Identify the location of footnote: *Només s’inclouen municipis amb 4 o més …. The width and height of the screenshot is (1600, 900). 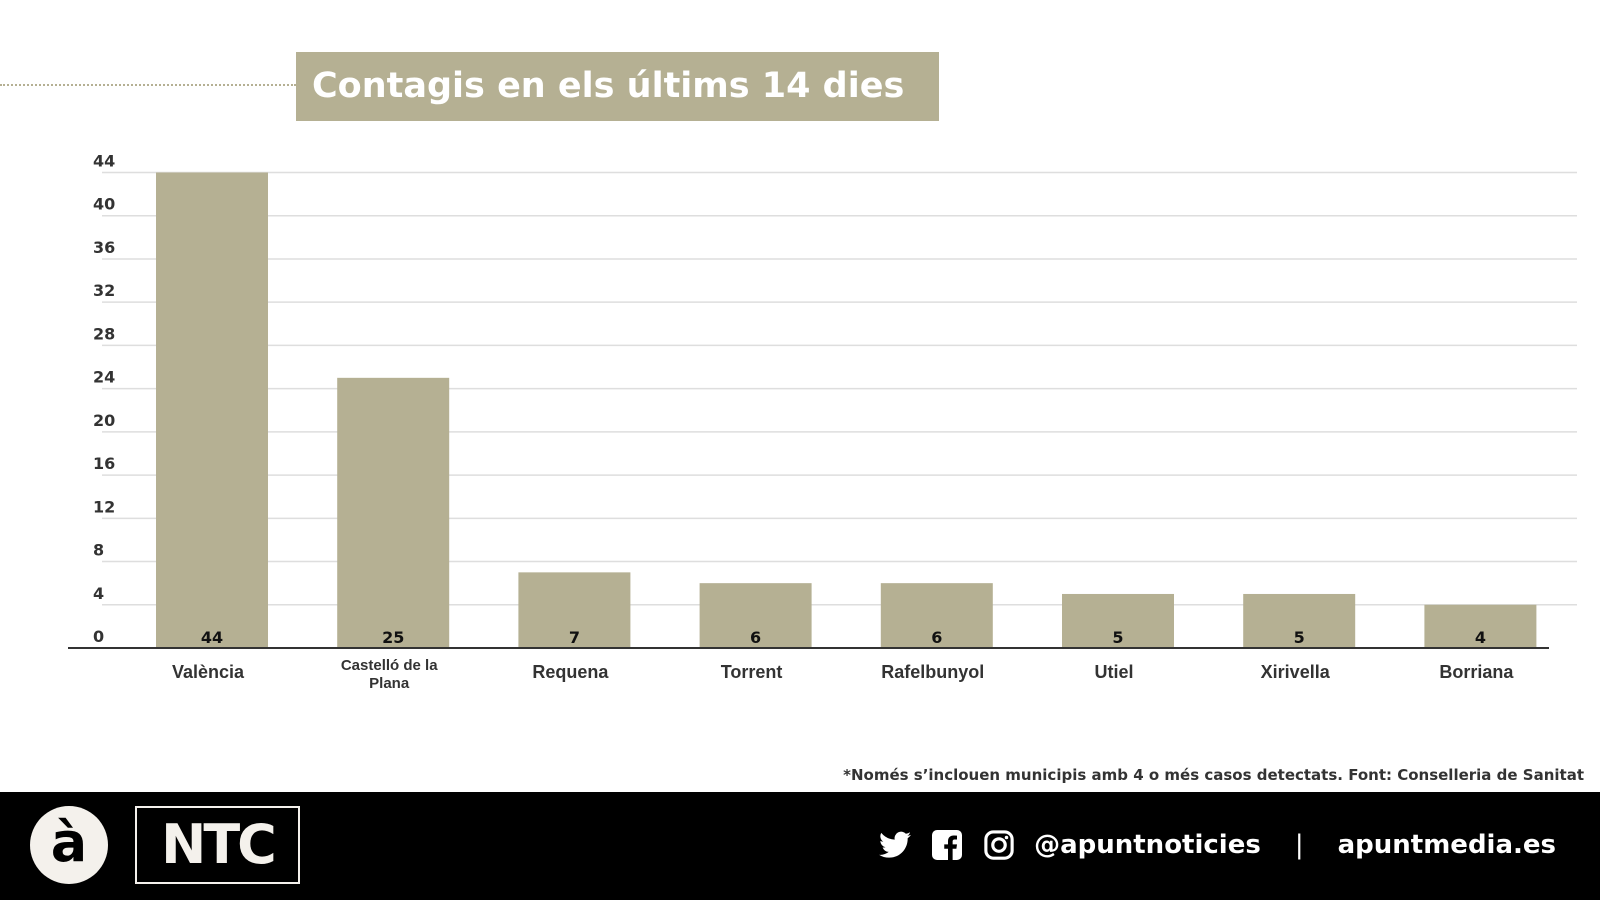
(1213, 775).